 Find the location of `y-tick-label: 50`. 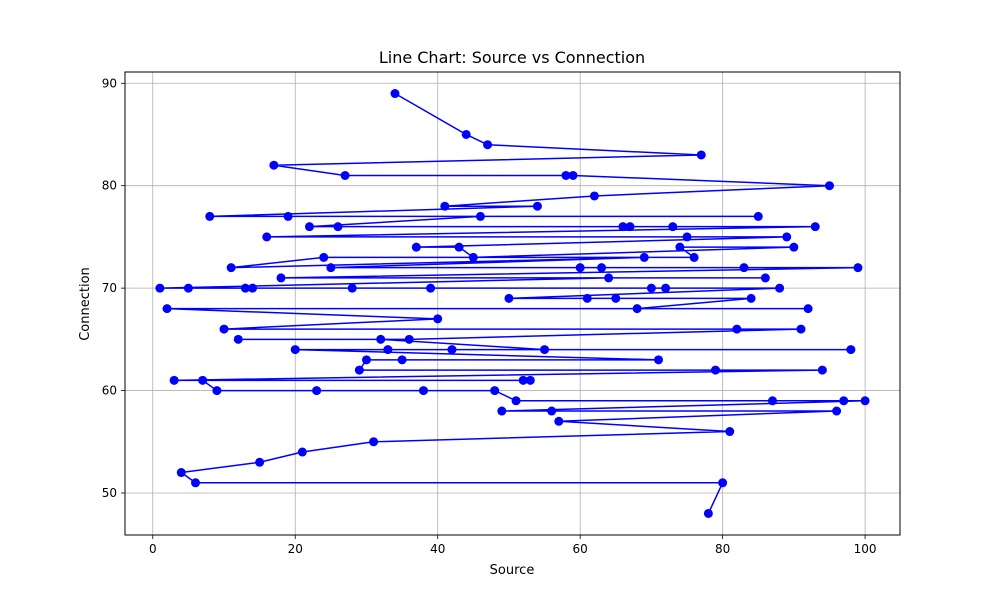

y-tick-label: 50 is located at coordinates (109, 493).